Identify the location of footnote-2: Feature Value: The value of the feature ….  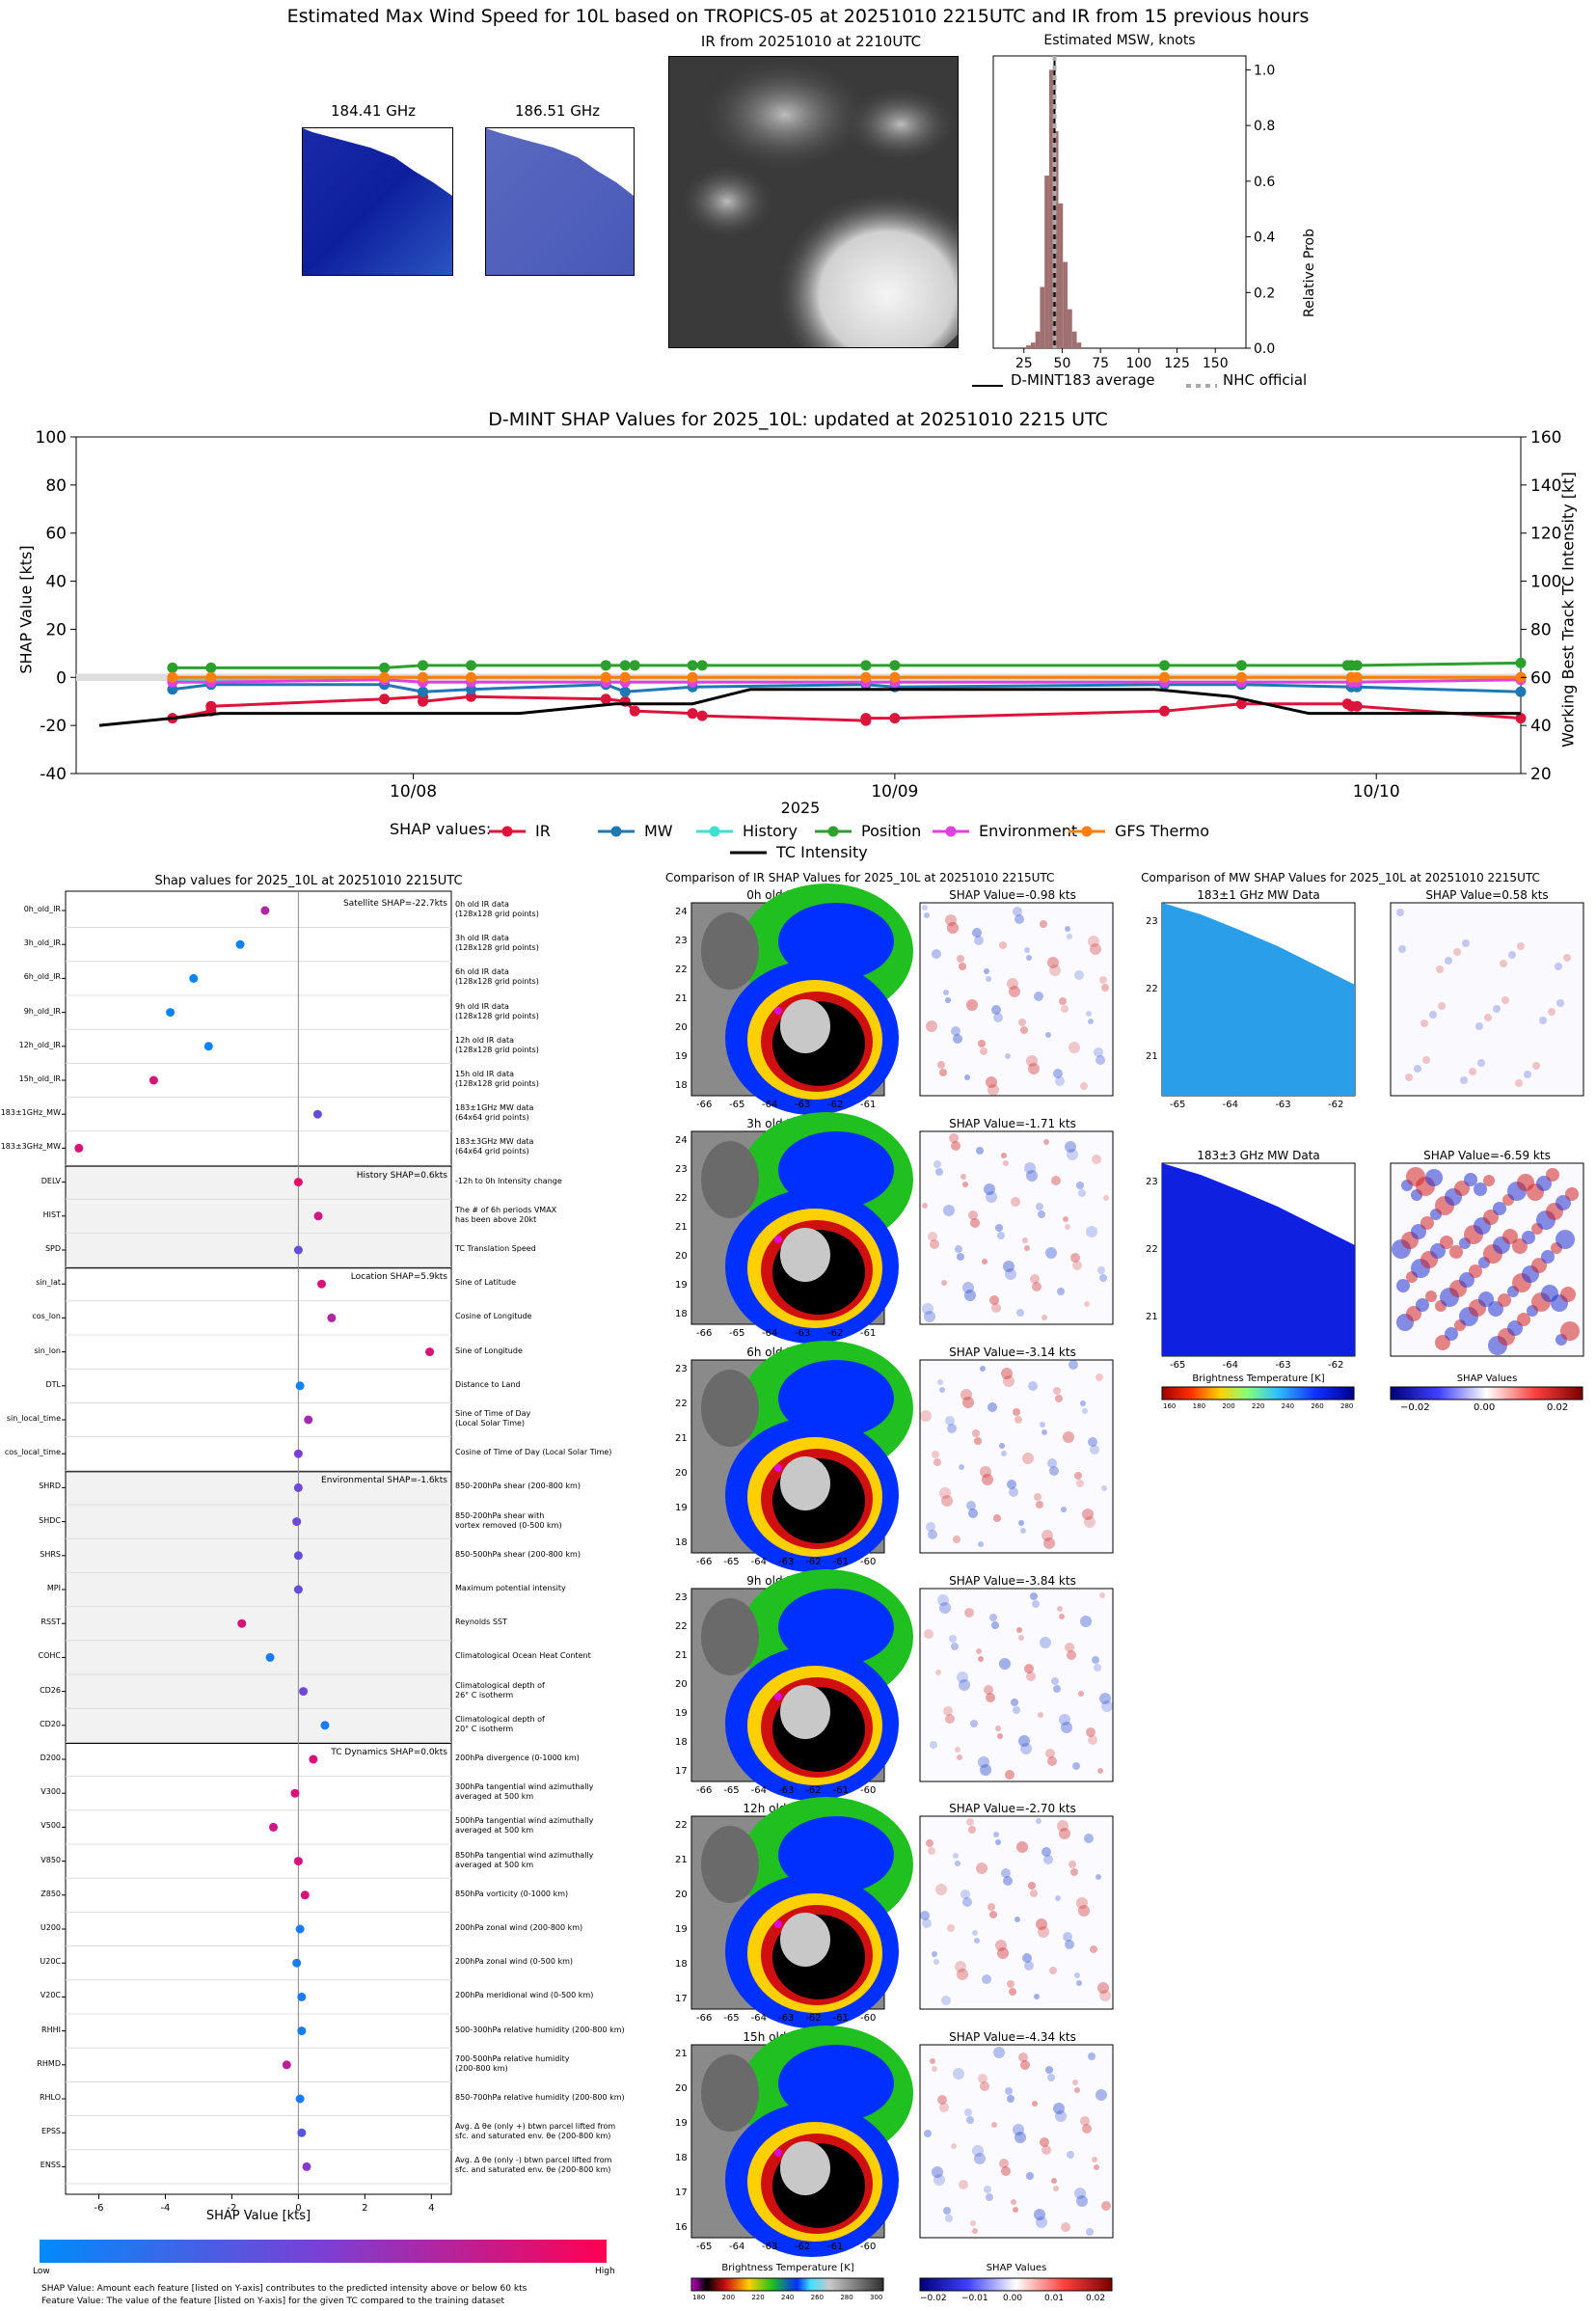
(273, 2302).